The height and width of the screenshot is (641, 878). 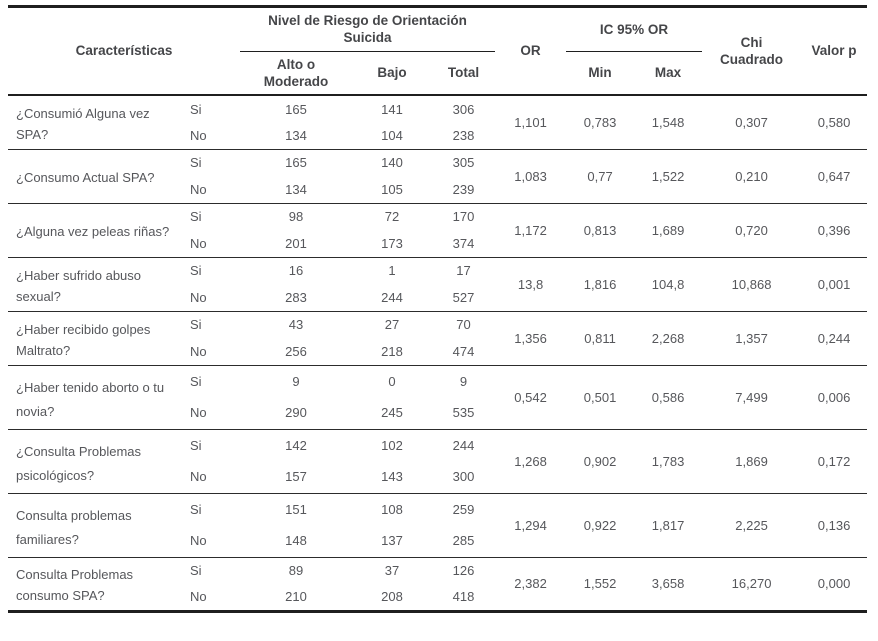 I want to click on p-value: 0,006, so click(x=834, y=397).